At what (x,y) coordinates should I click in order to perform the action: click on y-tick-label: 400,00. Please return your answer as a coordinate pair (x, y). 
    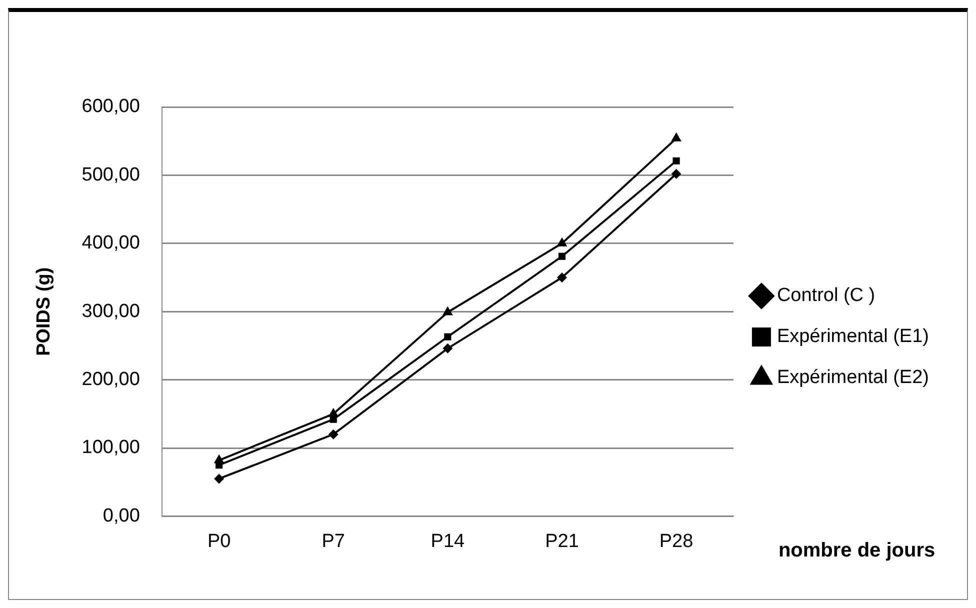
    Looking at the image, I should click on (111, 243).